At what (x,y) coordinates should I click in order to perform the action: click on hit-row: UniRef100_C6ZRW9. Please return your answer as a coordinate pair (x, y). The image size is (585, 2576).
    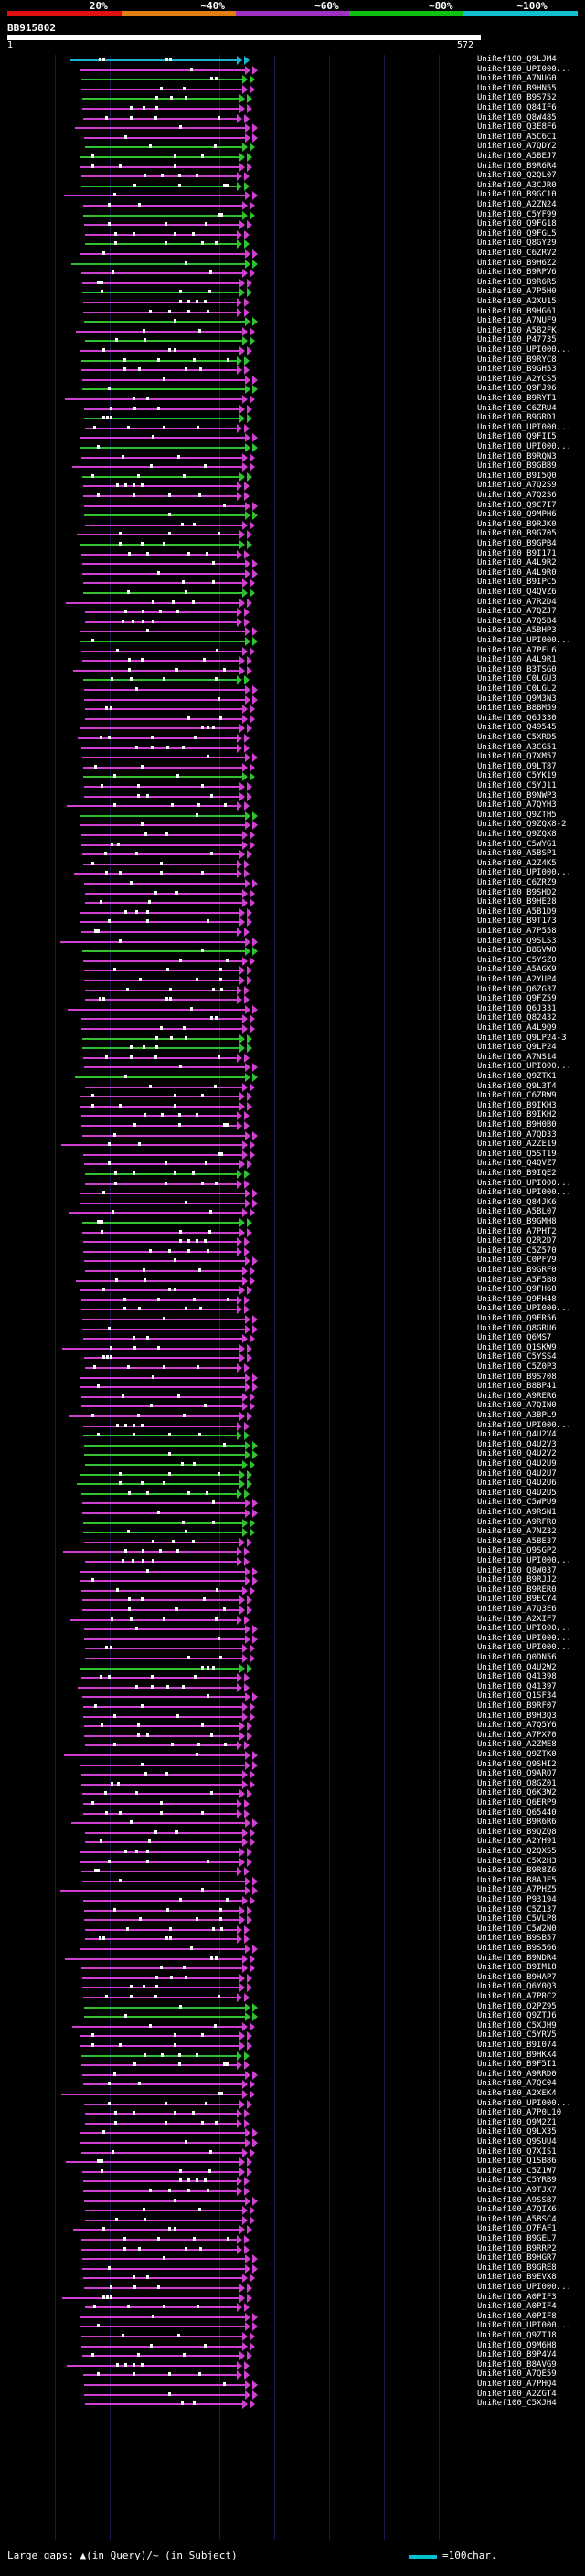
    Looking at the image, I should click on (293, 1096).